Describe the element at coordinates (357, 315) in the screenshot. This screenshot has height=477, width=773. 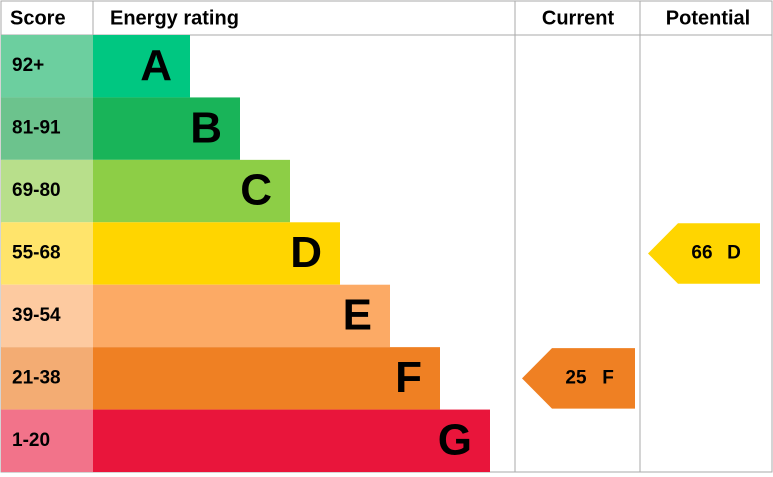
I see `rating-letter: E` at that location.